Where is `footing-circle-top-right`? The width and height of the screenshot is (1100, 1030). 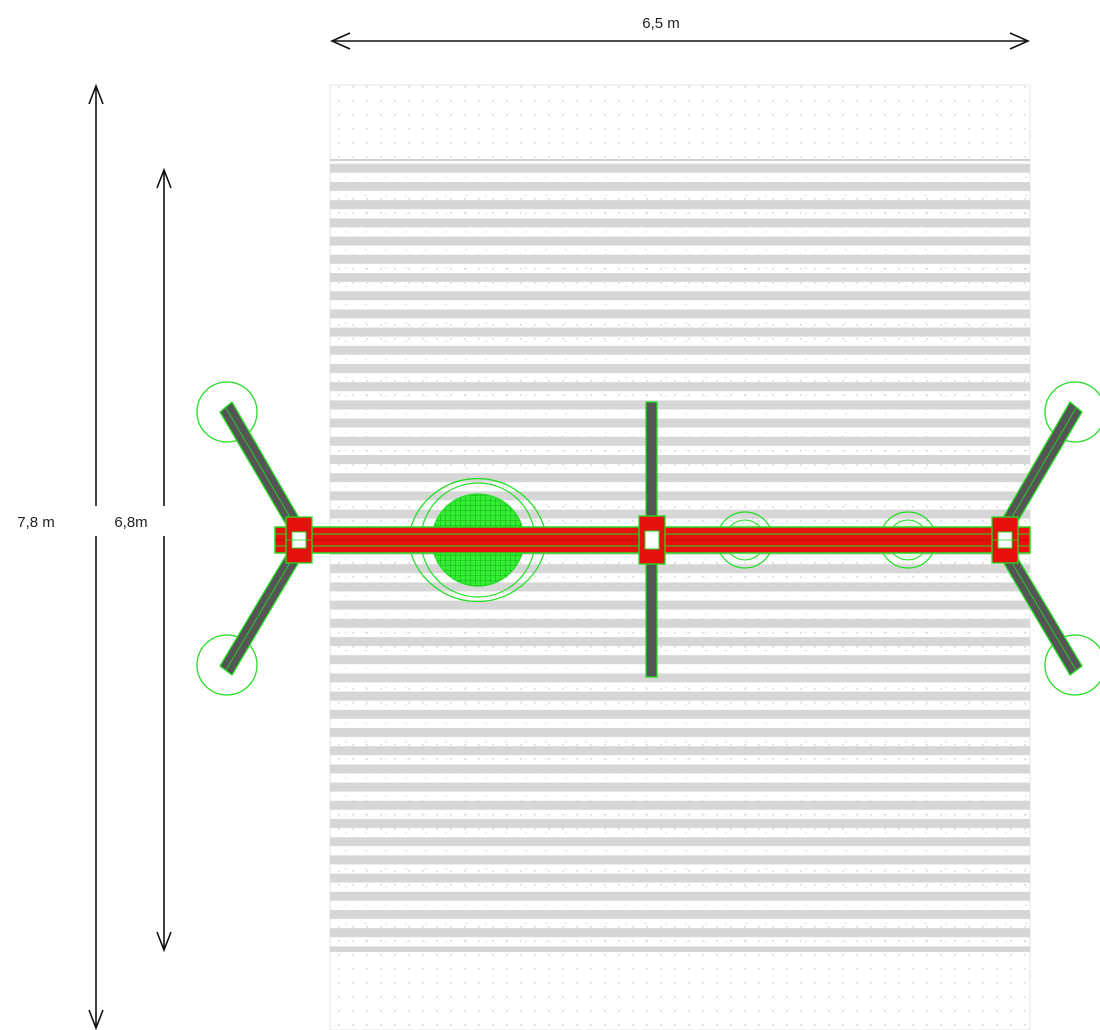 footing-circle-top-right is located at coordinates (1072, 412).